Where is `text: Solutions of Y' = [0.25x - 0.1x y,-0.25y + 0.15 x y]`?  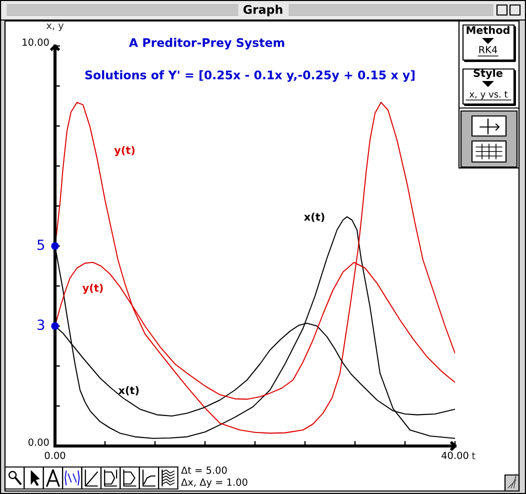 text: Solutions of Y' = [0.25x - 0.1x y,-0.25y + 0.15 x y] is located at coordinates (250, 76).